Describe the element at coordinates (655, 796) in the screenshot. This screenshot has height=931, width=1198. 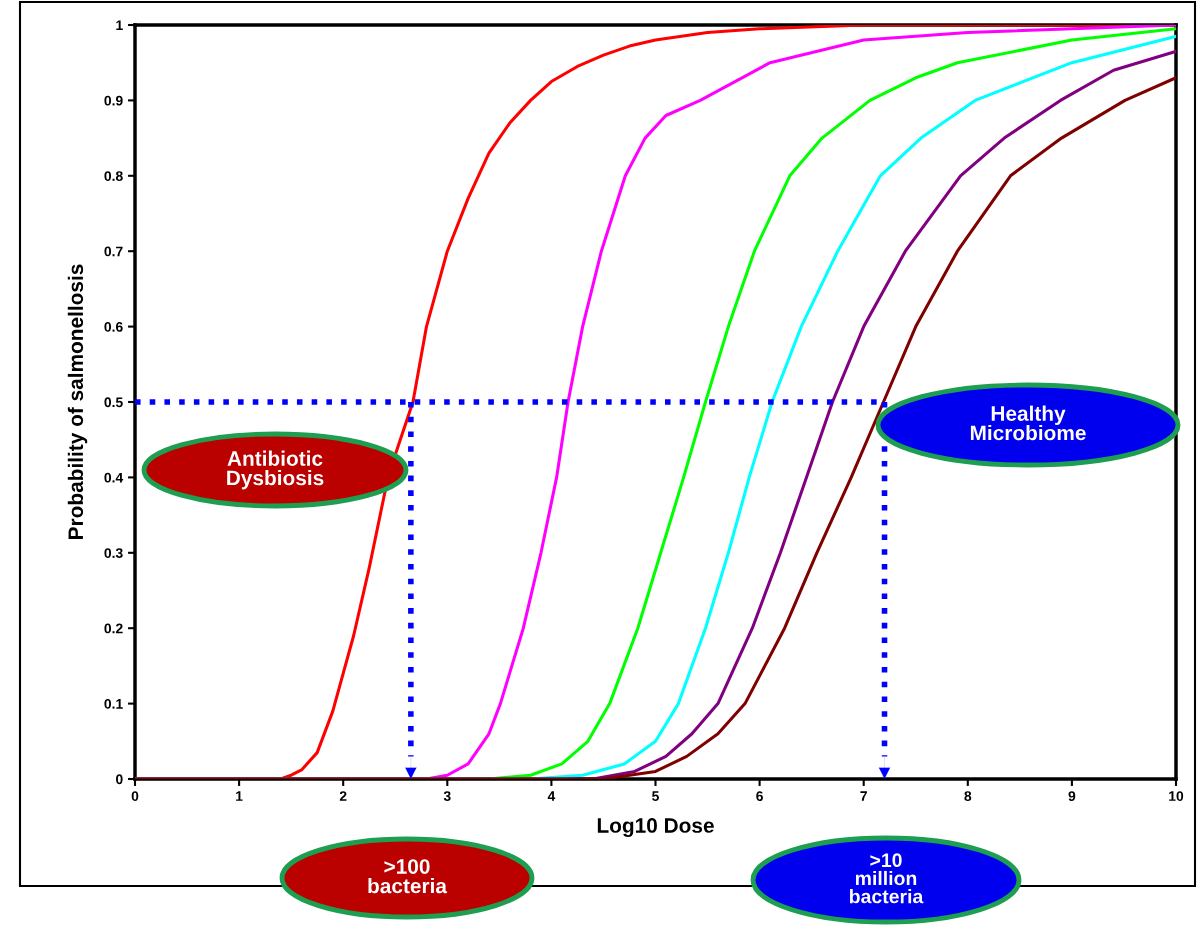
I see `x-tick-label: 5` at that location.